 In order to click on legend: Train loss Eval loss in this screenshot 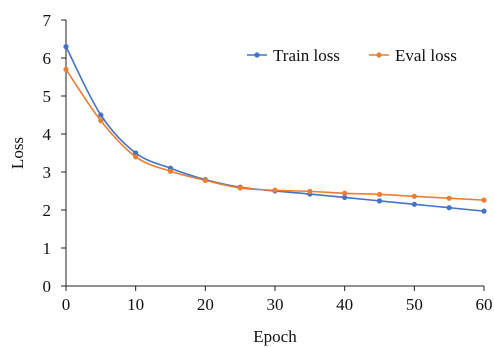, I will do `click(352, 55)`.